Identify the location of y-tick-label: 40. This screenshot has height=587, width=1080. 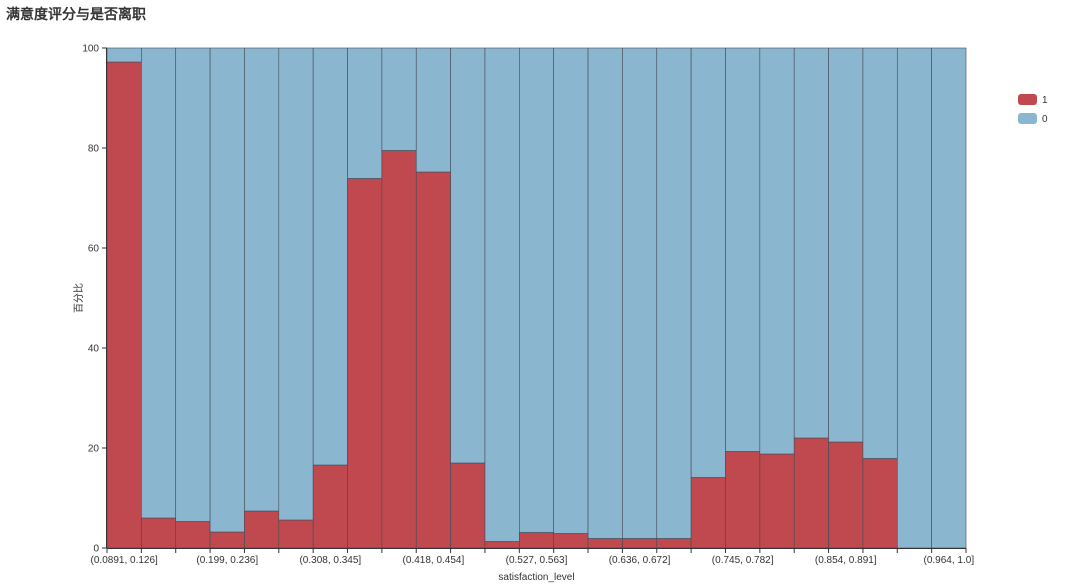
(94, 349).